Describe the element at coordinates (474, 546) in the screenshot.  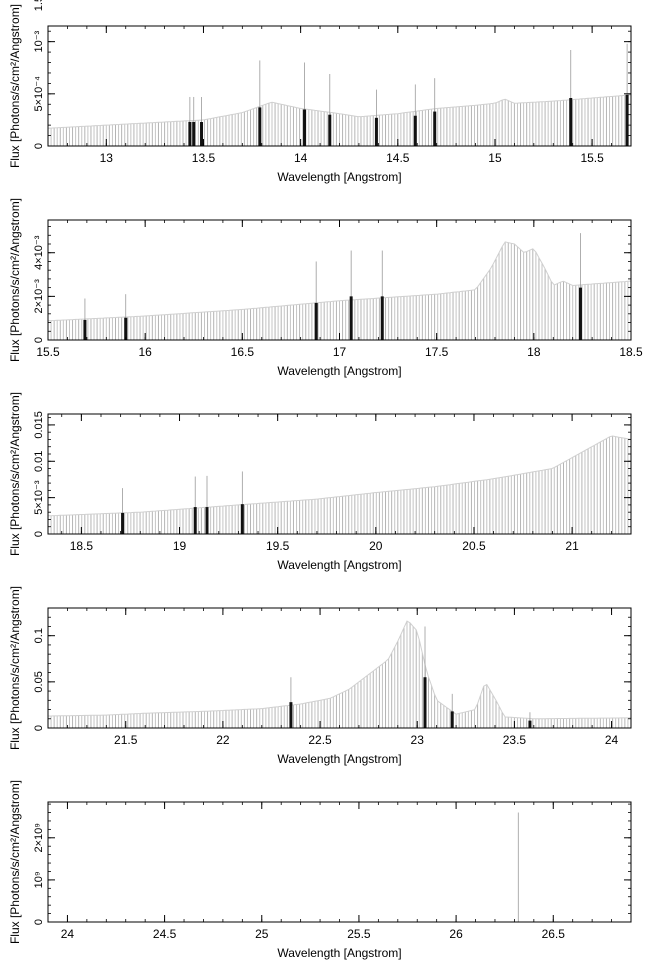
I see `x-tick-label: 20.5` at that location.